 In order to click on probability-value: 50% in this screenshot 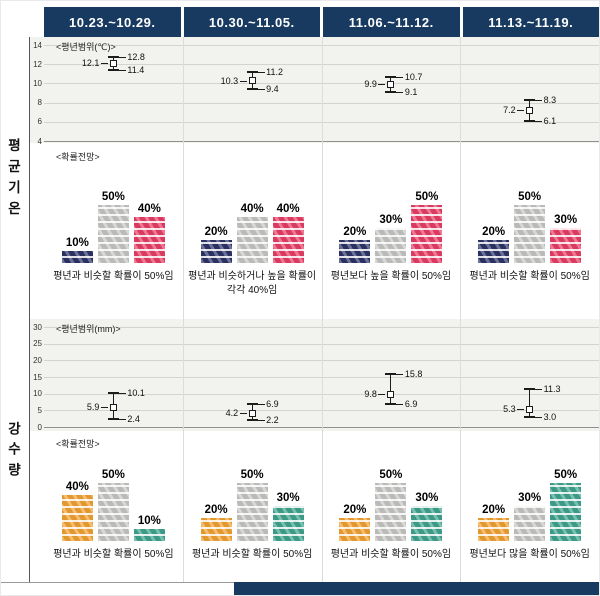, I will do `click(113, 197)`.